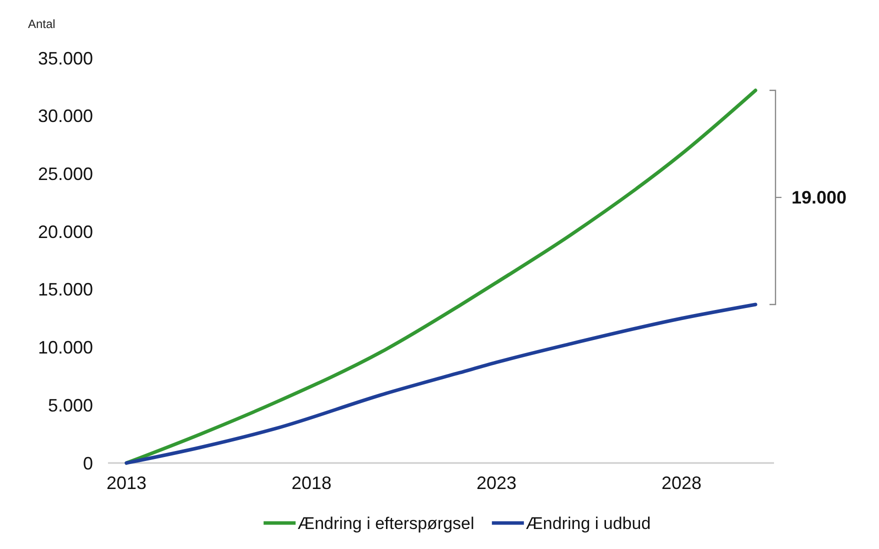 This screenshot has height=549, width=879. I want to click on y-tick-label: 10.000, so click(65, 348).